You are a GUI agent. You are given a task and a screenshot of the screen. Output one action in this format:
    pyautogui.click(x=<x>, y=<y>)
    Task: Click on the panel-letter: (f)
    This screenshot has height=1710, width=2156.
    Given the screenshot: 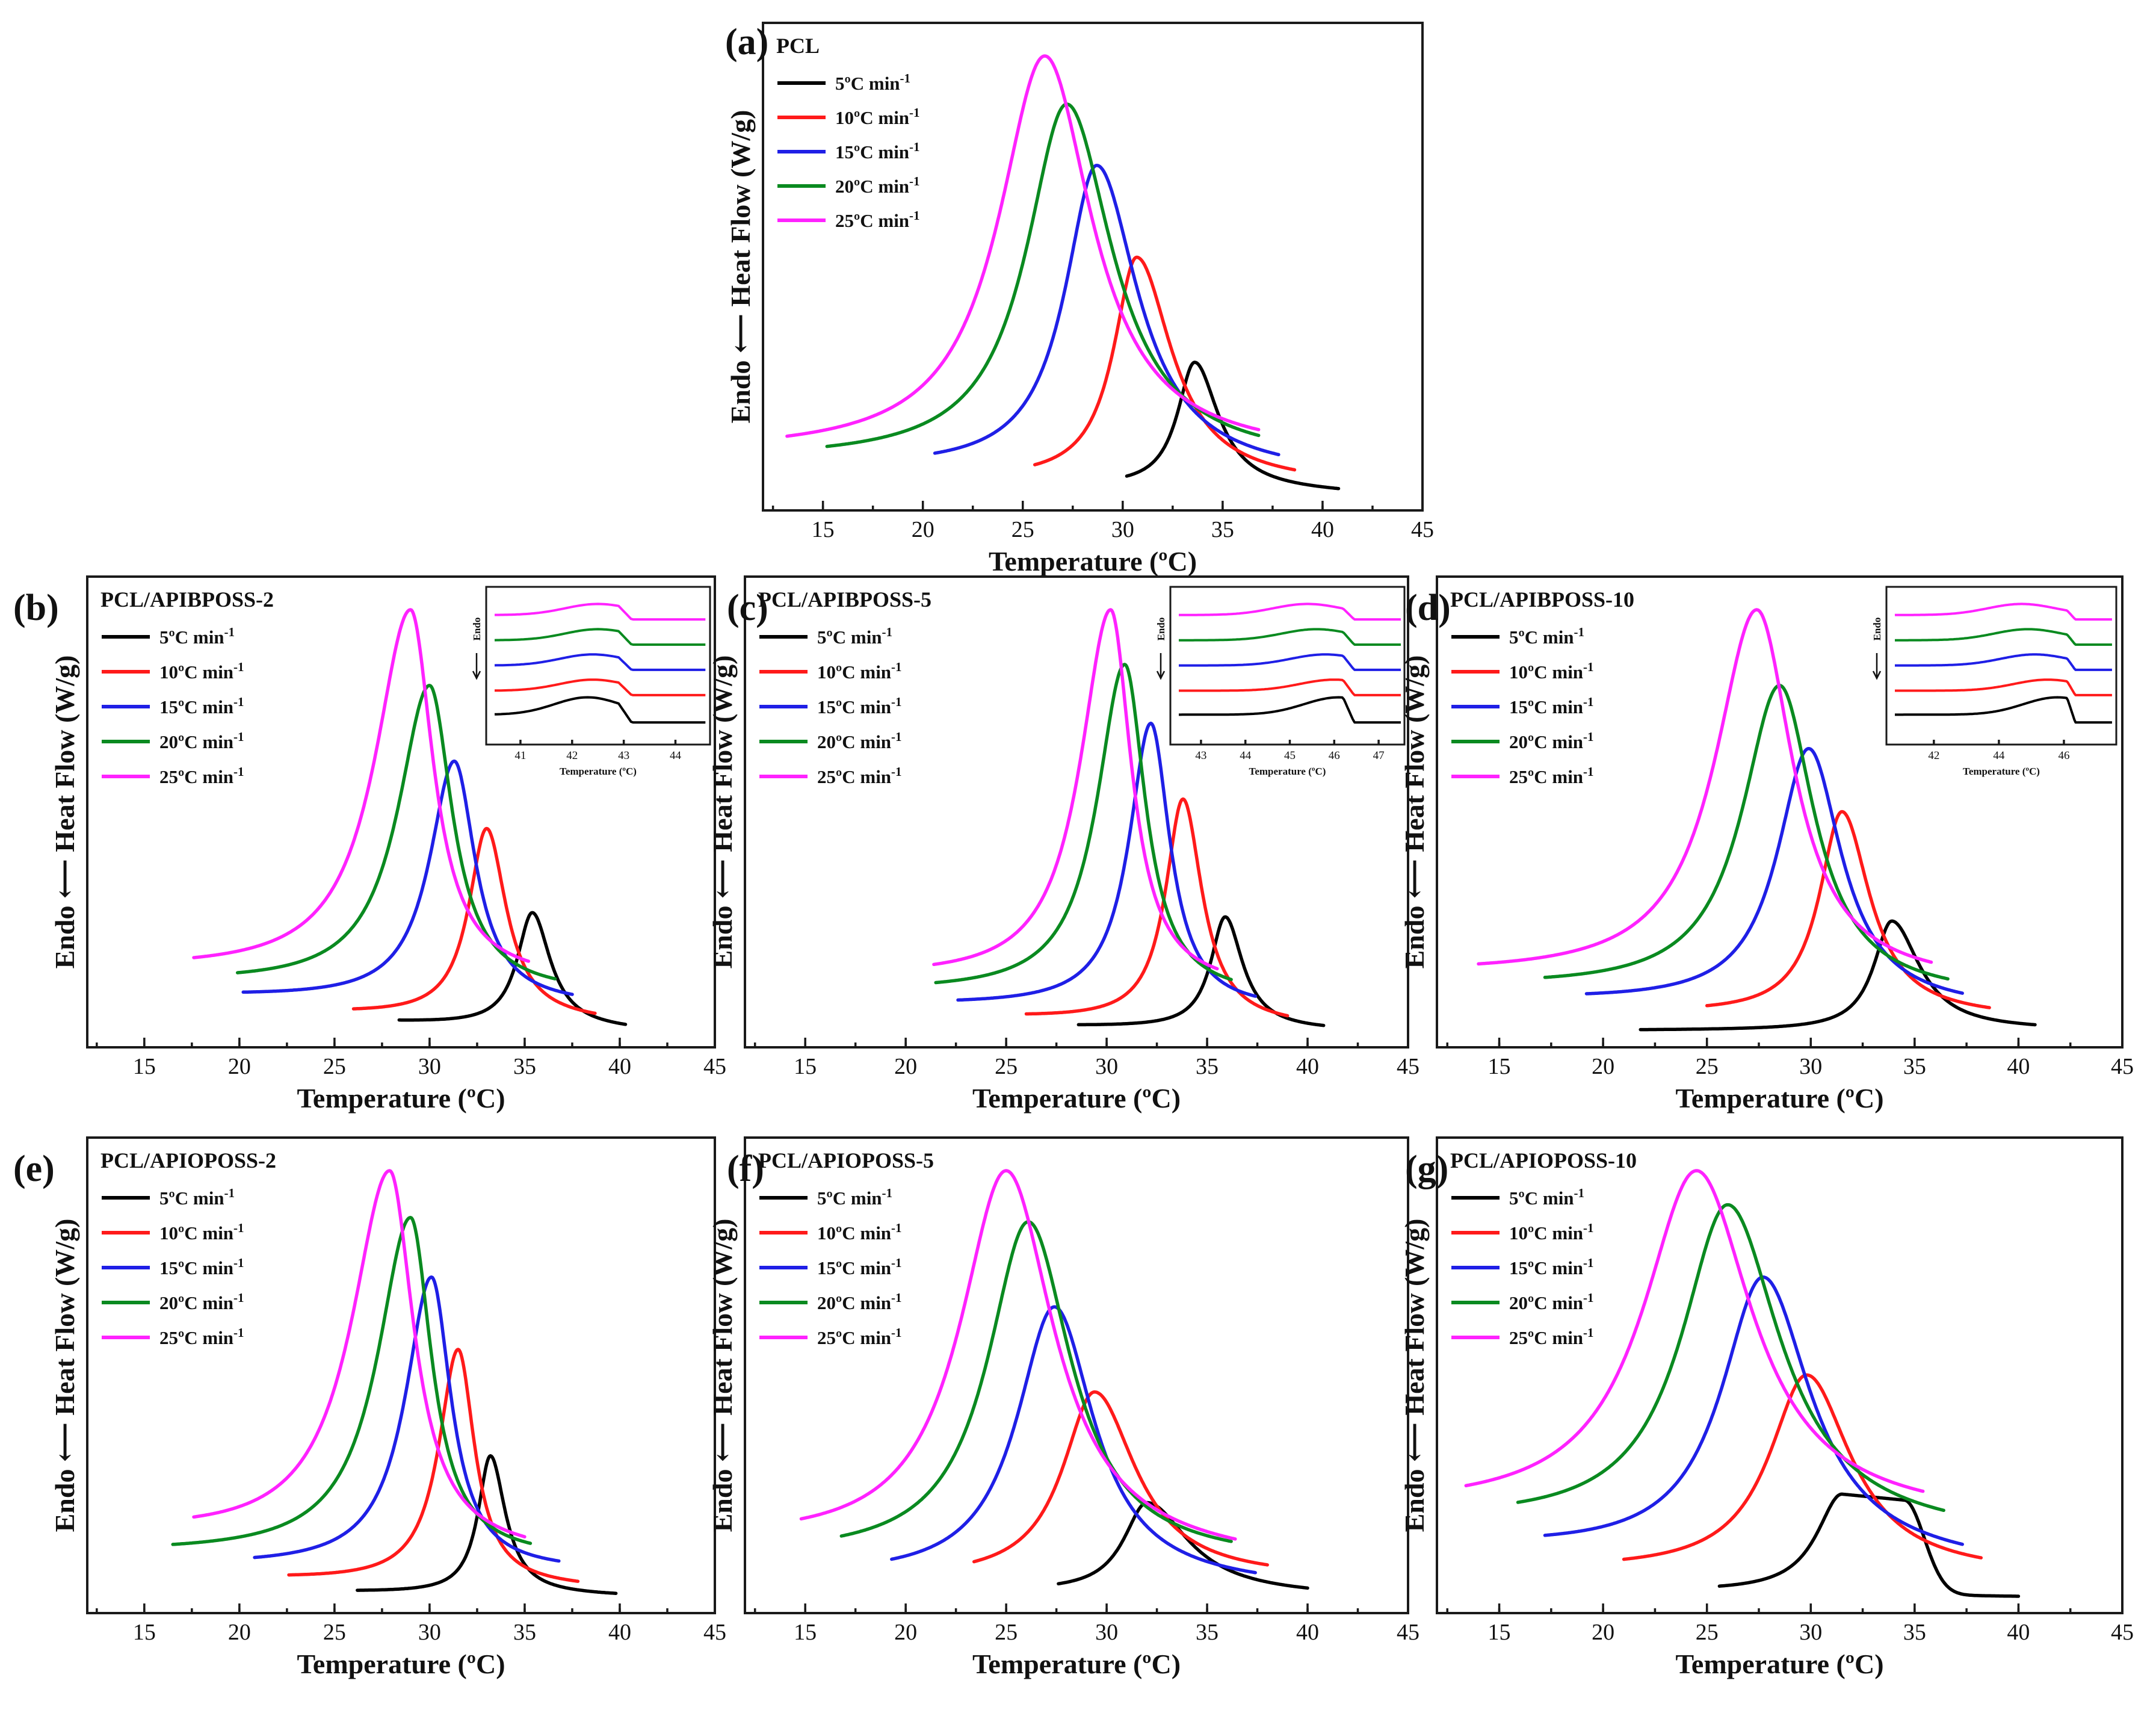 What is the action you would take?
    pyautogui.click(x=745, y=1168)
    